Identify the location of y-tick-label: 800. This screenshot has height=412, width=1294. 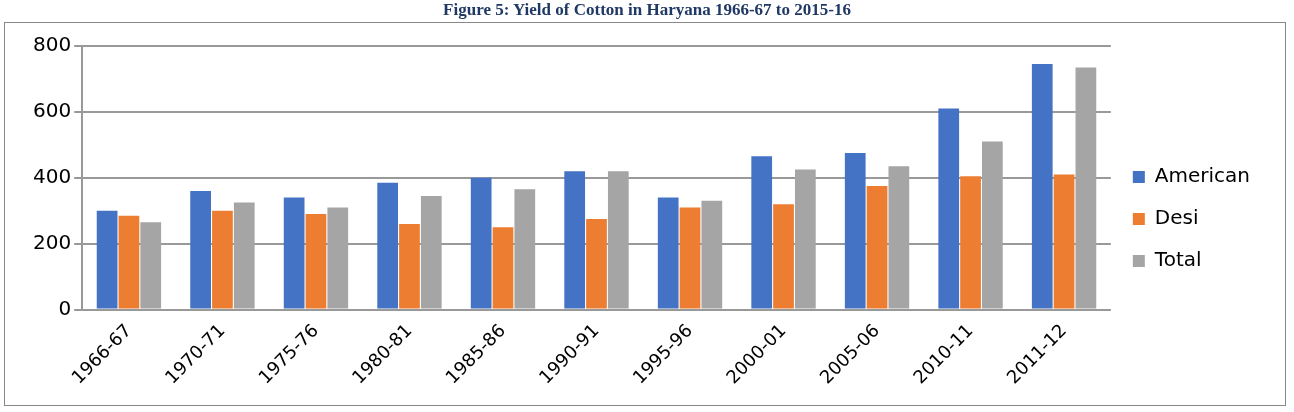
(52, 44).